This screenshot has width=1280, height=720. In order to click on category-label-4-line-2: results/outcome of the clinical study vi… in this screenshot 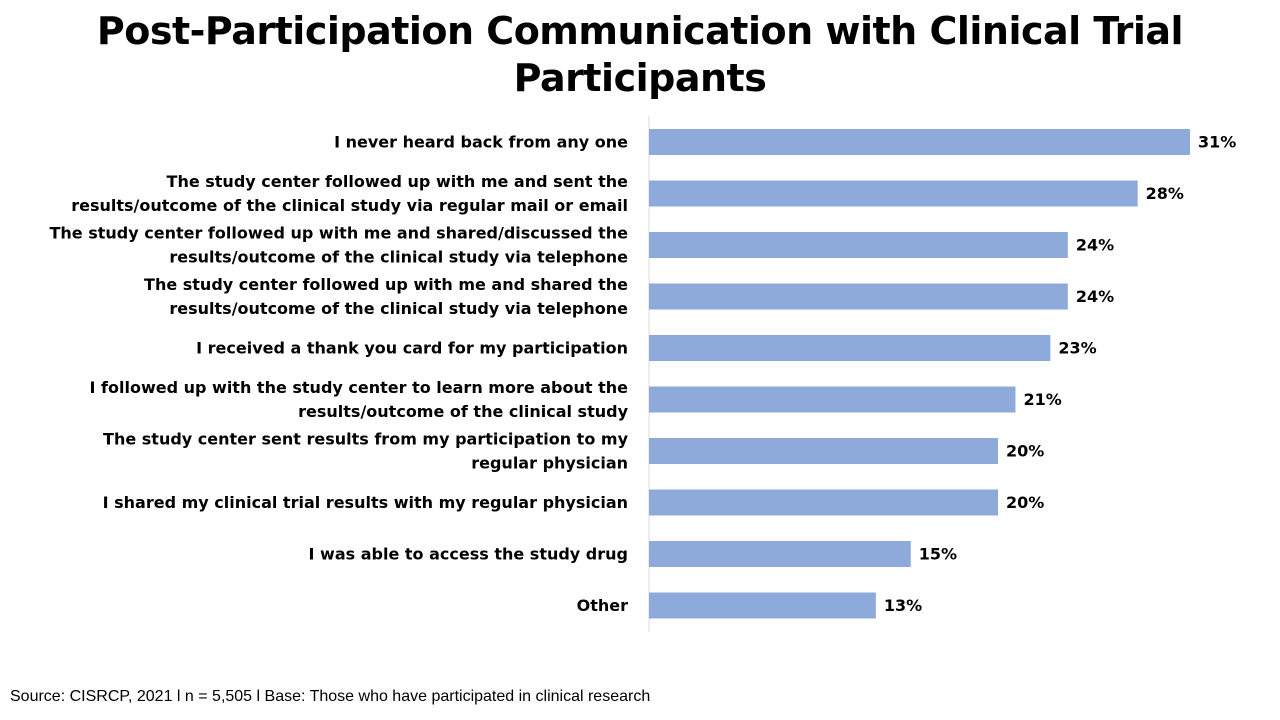, I will do `click(398, 308)`.